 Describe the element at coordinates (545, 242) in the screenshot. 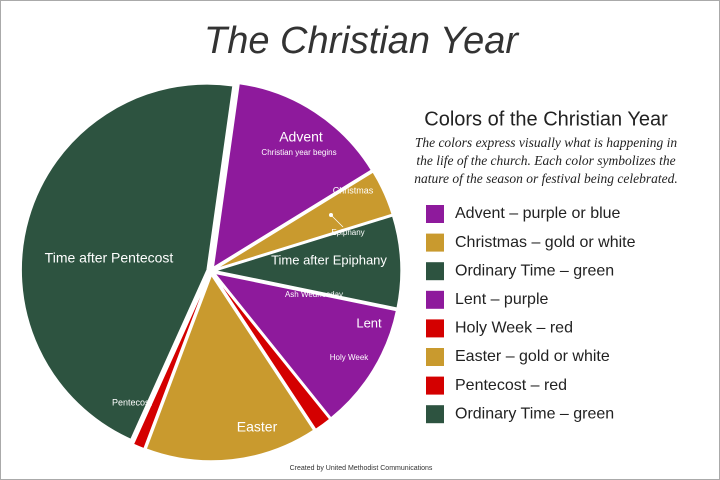

I see `legend-label: Christmas – gold or white` at that location.